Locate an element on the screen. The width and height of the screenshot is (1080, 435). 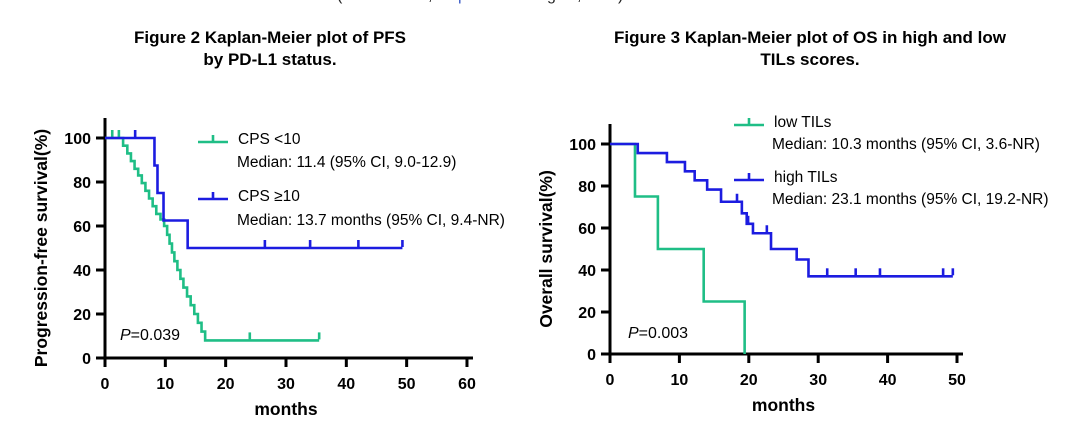
legend-label: high TILs is located at coordinates (806, 177).